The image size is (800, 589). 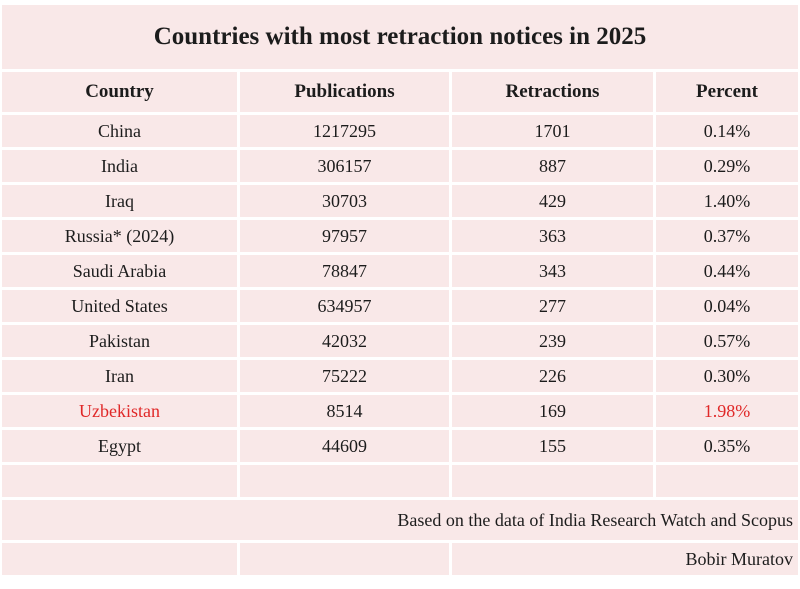 I want to click on table-row: Pakistan 42032 239 0.57%, so click(x=400, y=341).